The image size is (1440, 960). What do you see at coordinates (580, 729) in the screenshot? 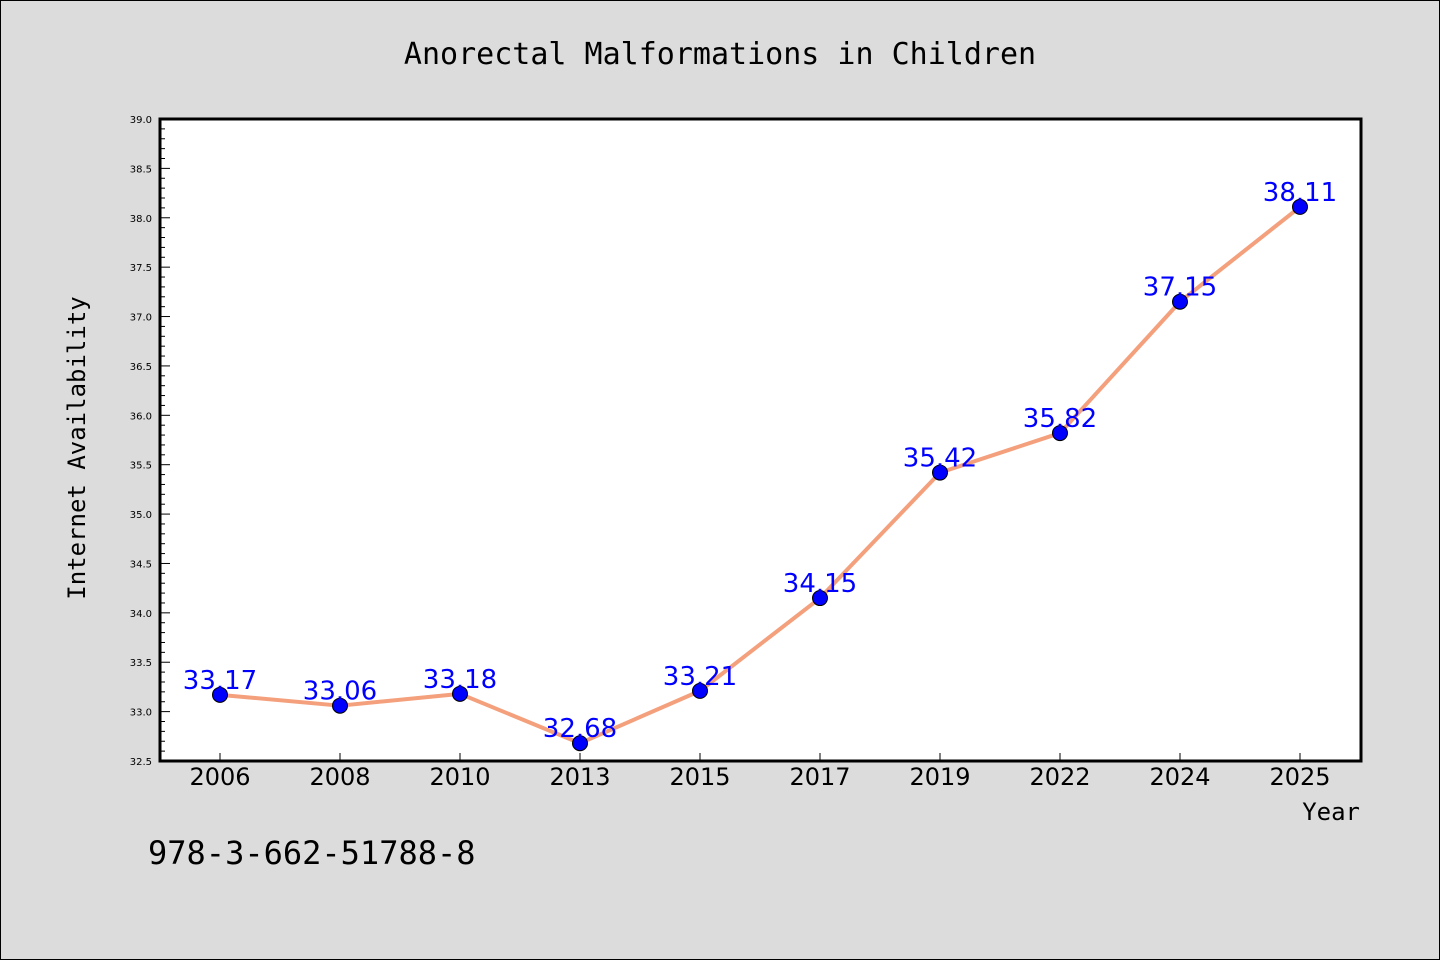
I see `data-label: 32.68` at bounding box center [580, 729].